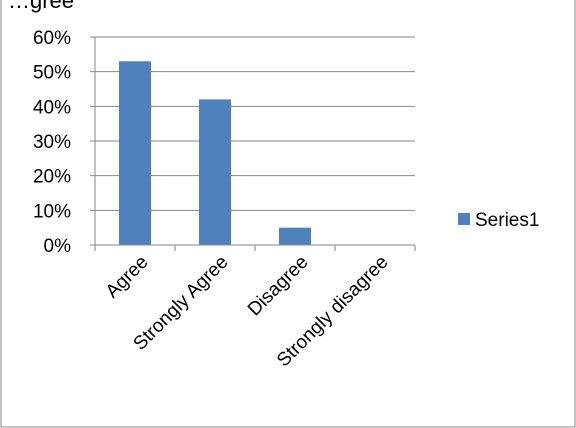  What do you see at coordinates (58, 246) in the screenshot?
I see `y-tick-label: 0%` at bounding box center [58, 246].